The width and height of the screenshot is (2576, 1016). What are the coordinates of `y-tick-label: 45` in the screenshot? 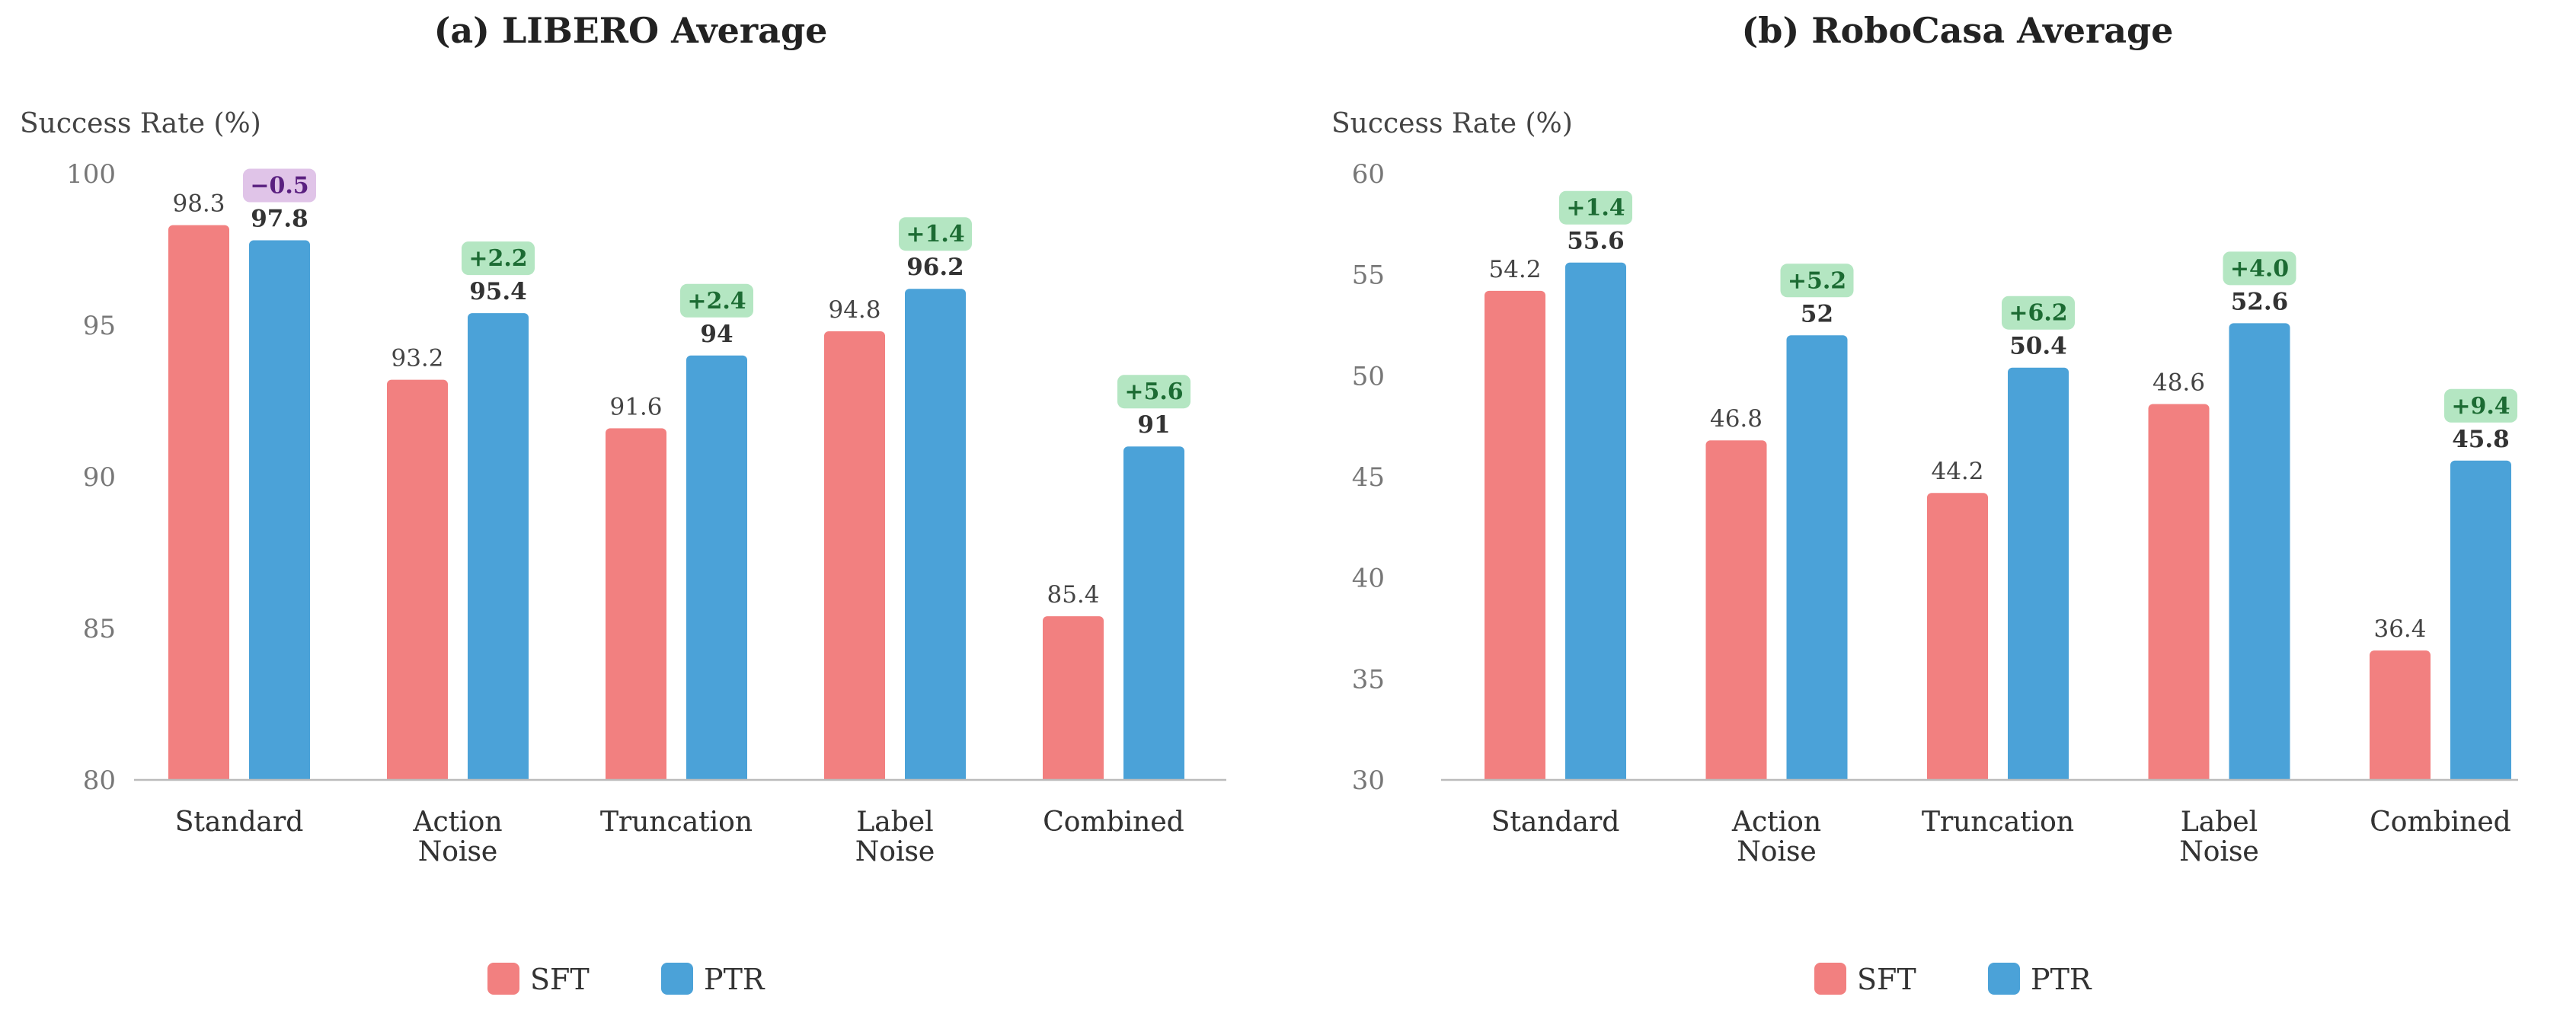 It's located at (1369, 478).